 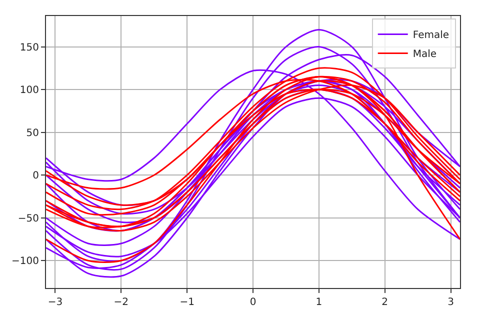 I want to click on x-tick-label: 2, so click(x=385, y=302).